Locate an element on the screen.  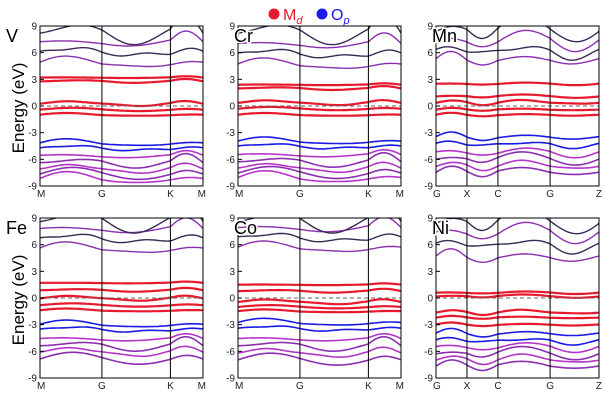
x-tick-label-z: Z is located at coordinates (599, 194).